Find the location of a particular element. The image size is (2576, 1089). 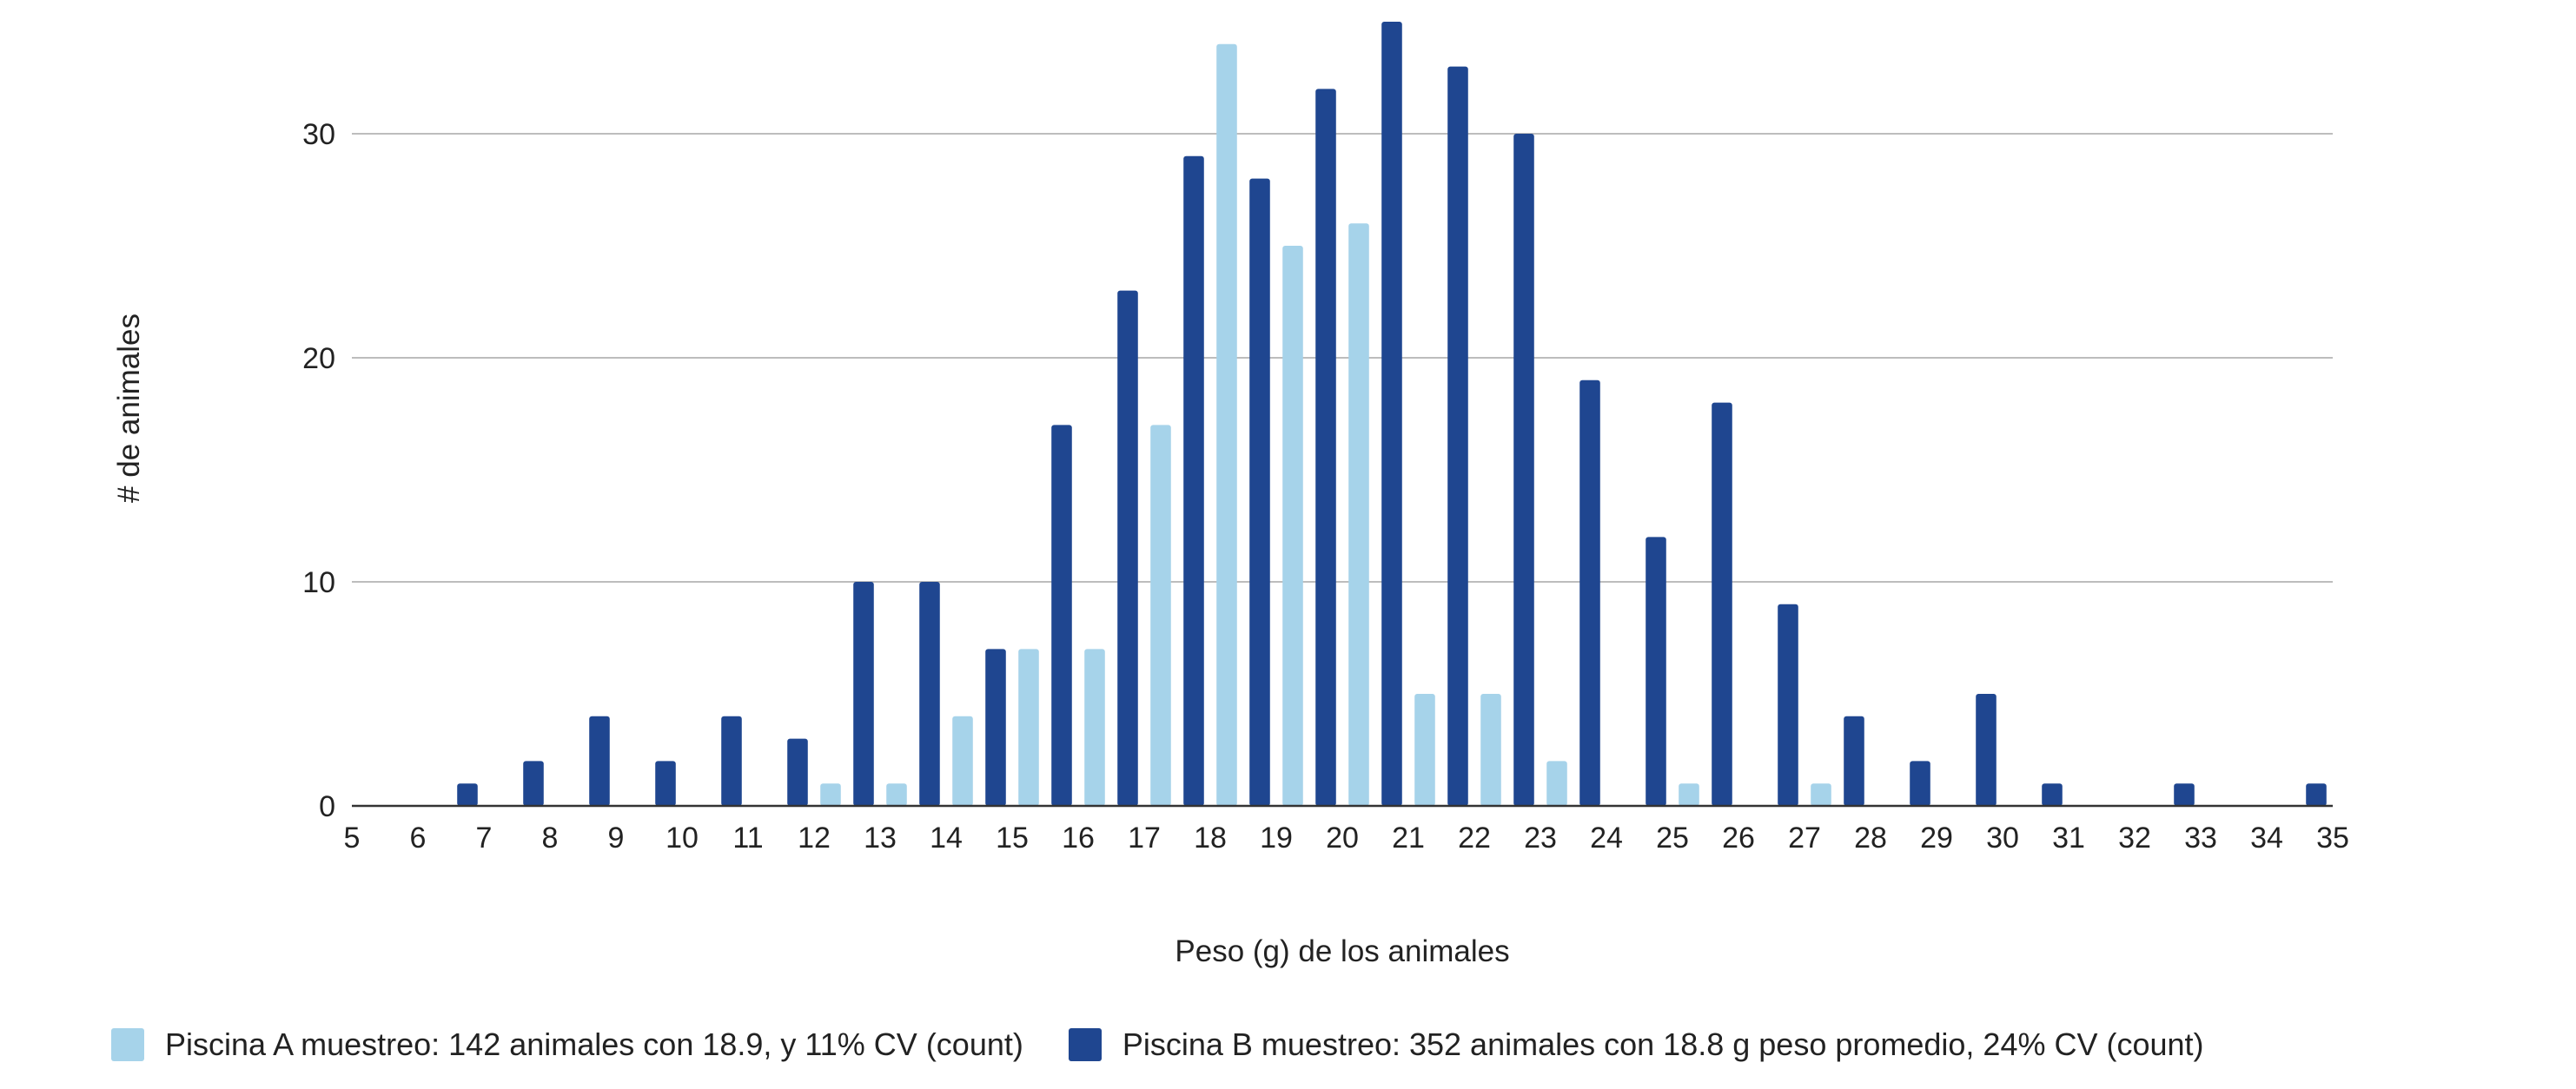

x-tick-label-25: 25 is located at coordinates (1672, 839).